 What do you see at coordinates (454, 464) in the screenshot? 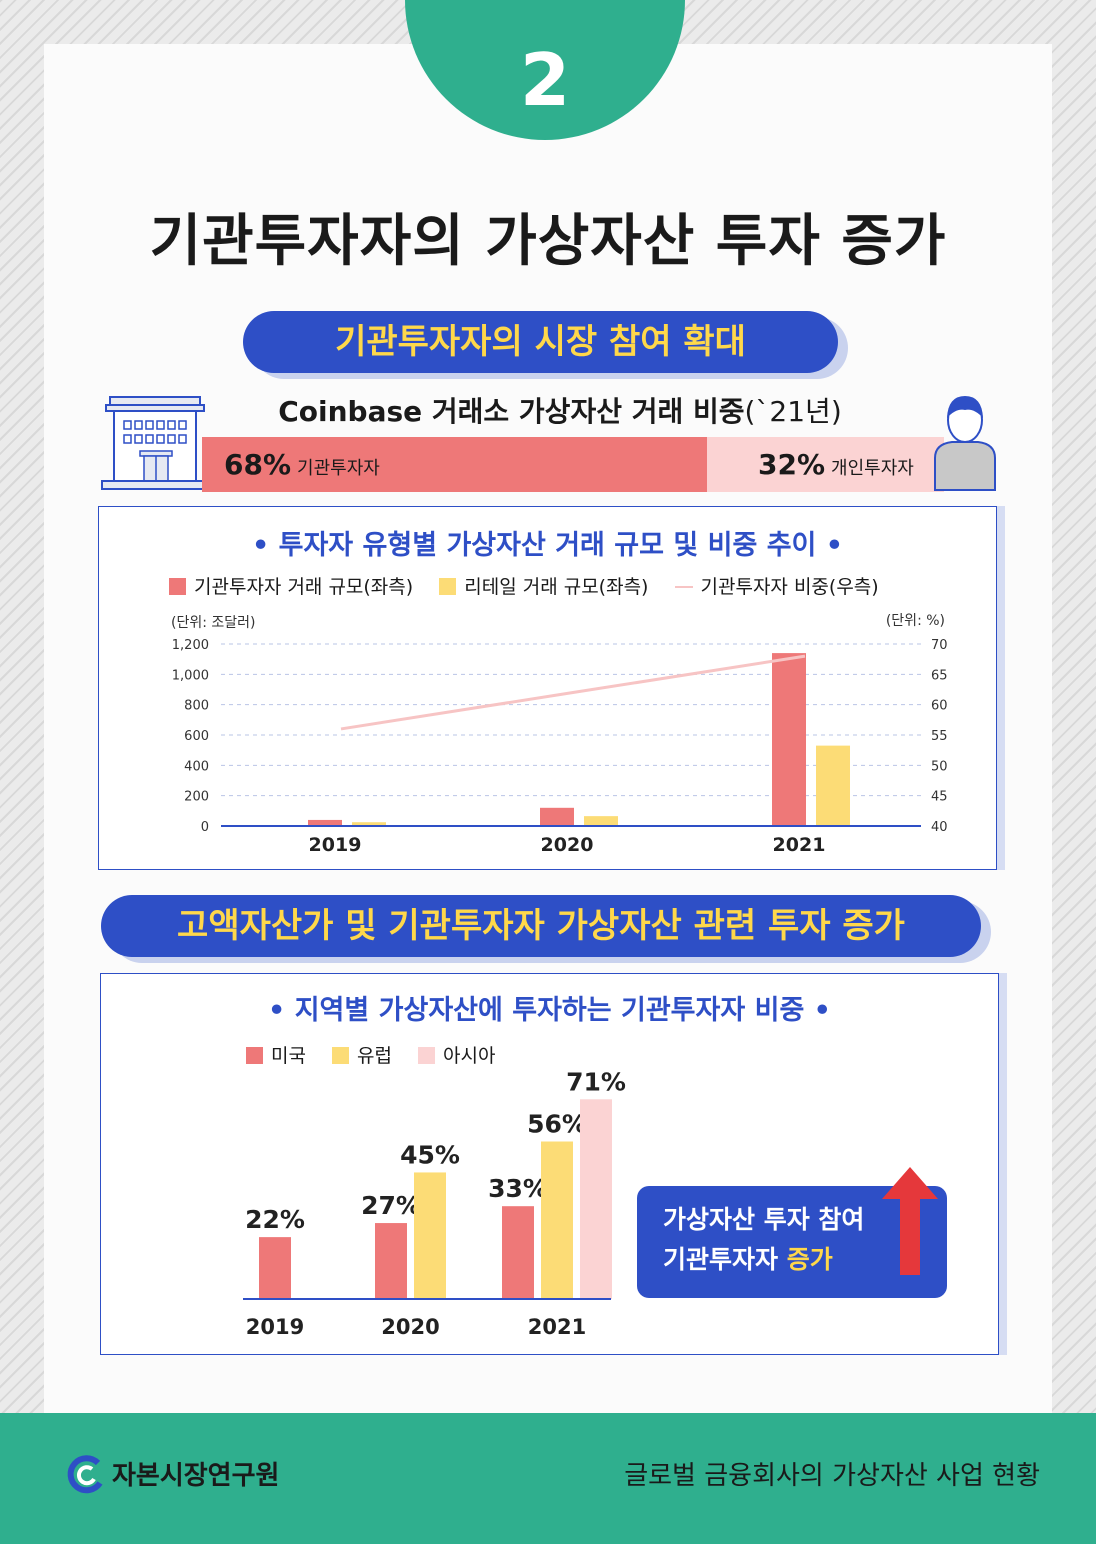
I see `institutional-share-segment` at bounding box center [454, 464].